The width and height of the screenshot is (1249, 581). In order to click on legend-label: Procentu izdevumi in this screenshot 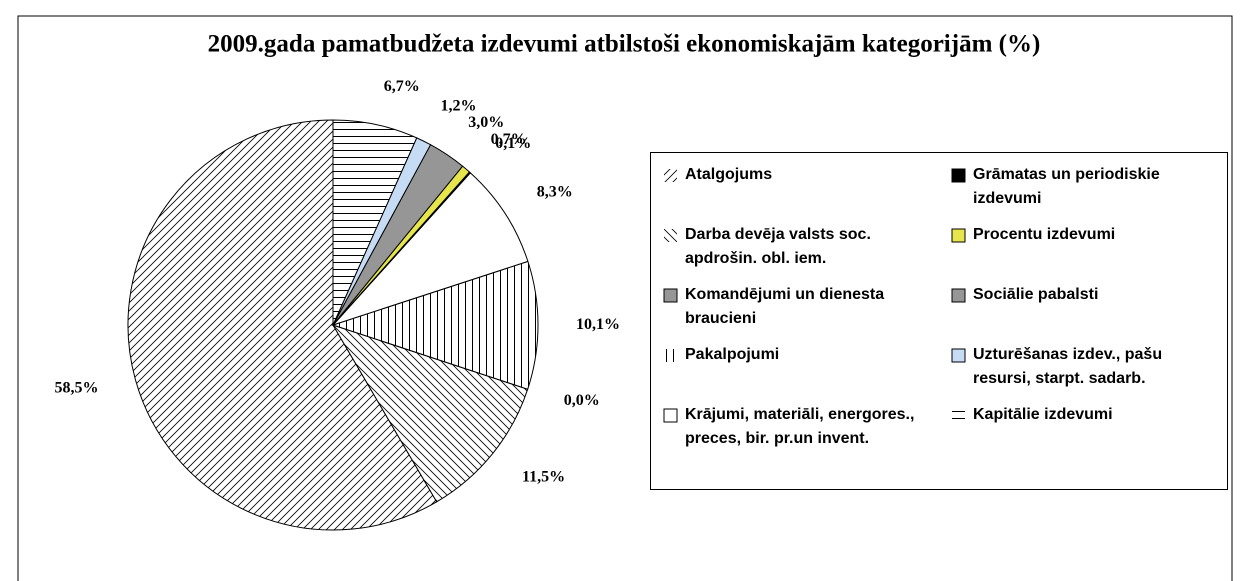, I will do `click(1044, 234)`.